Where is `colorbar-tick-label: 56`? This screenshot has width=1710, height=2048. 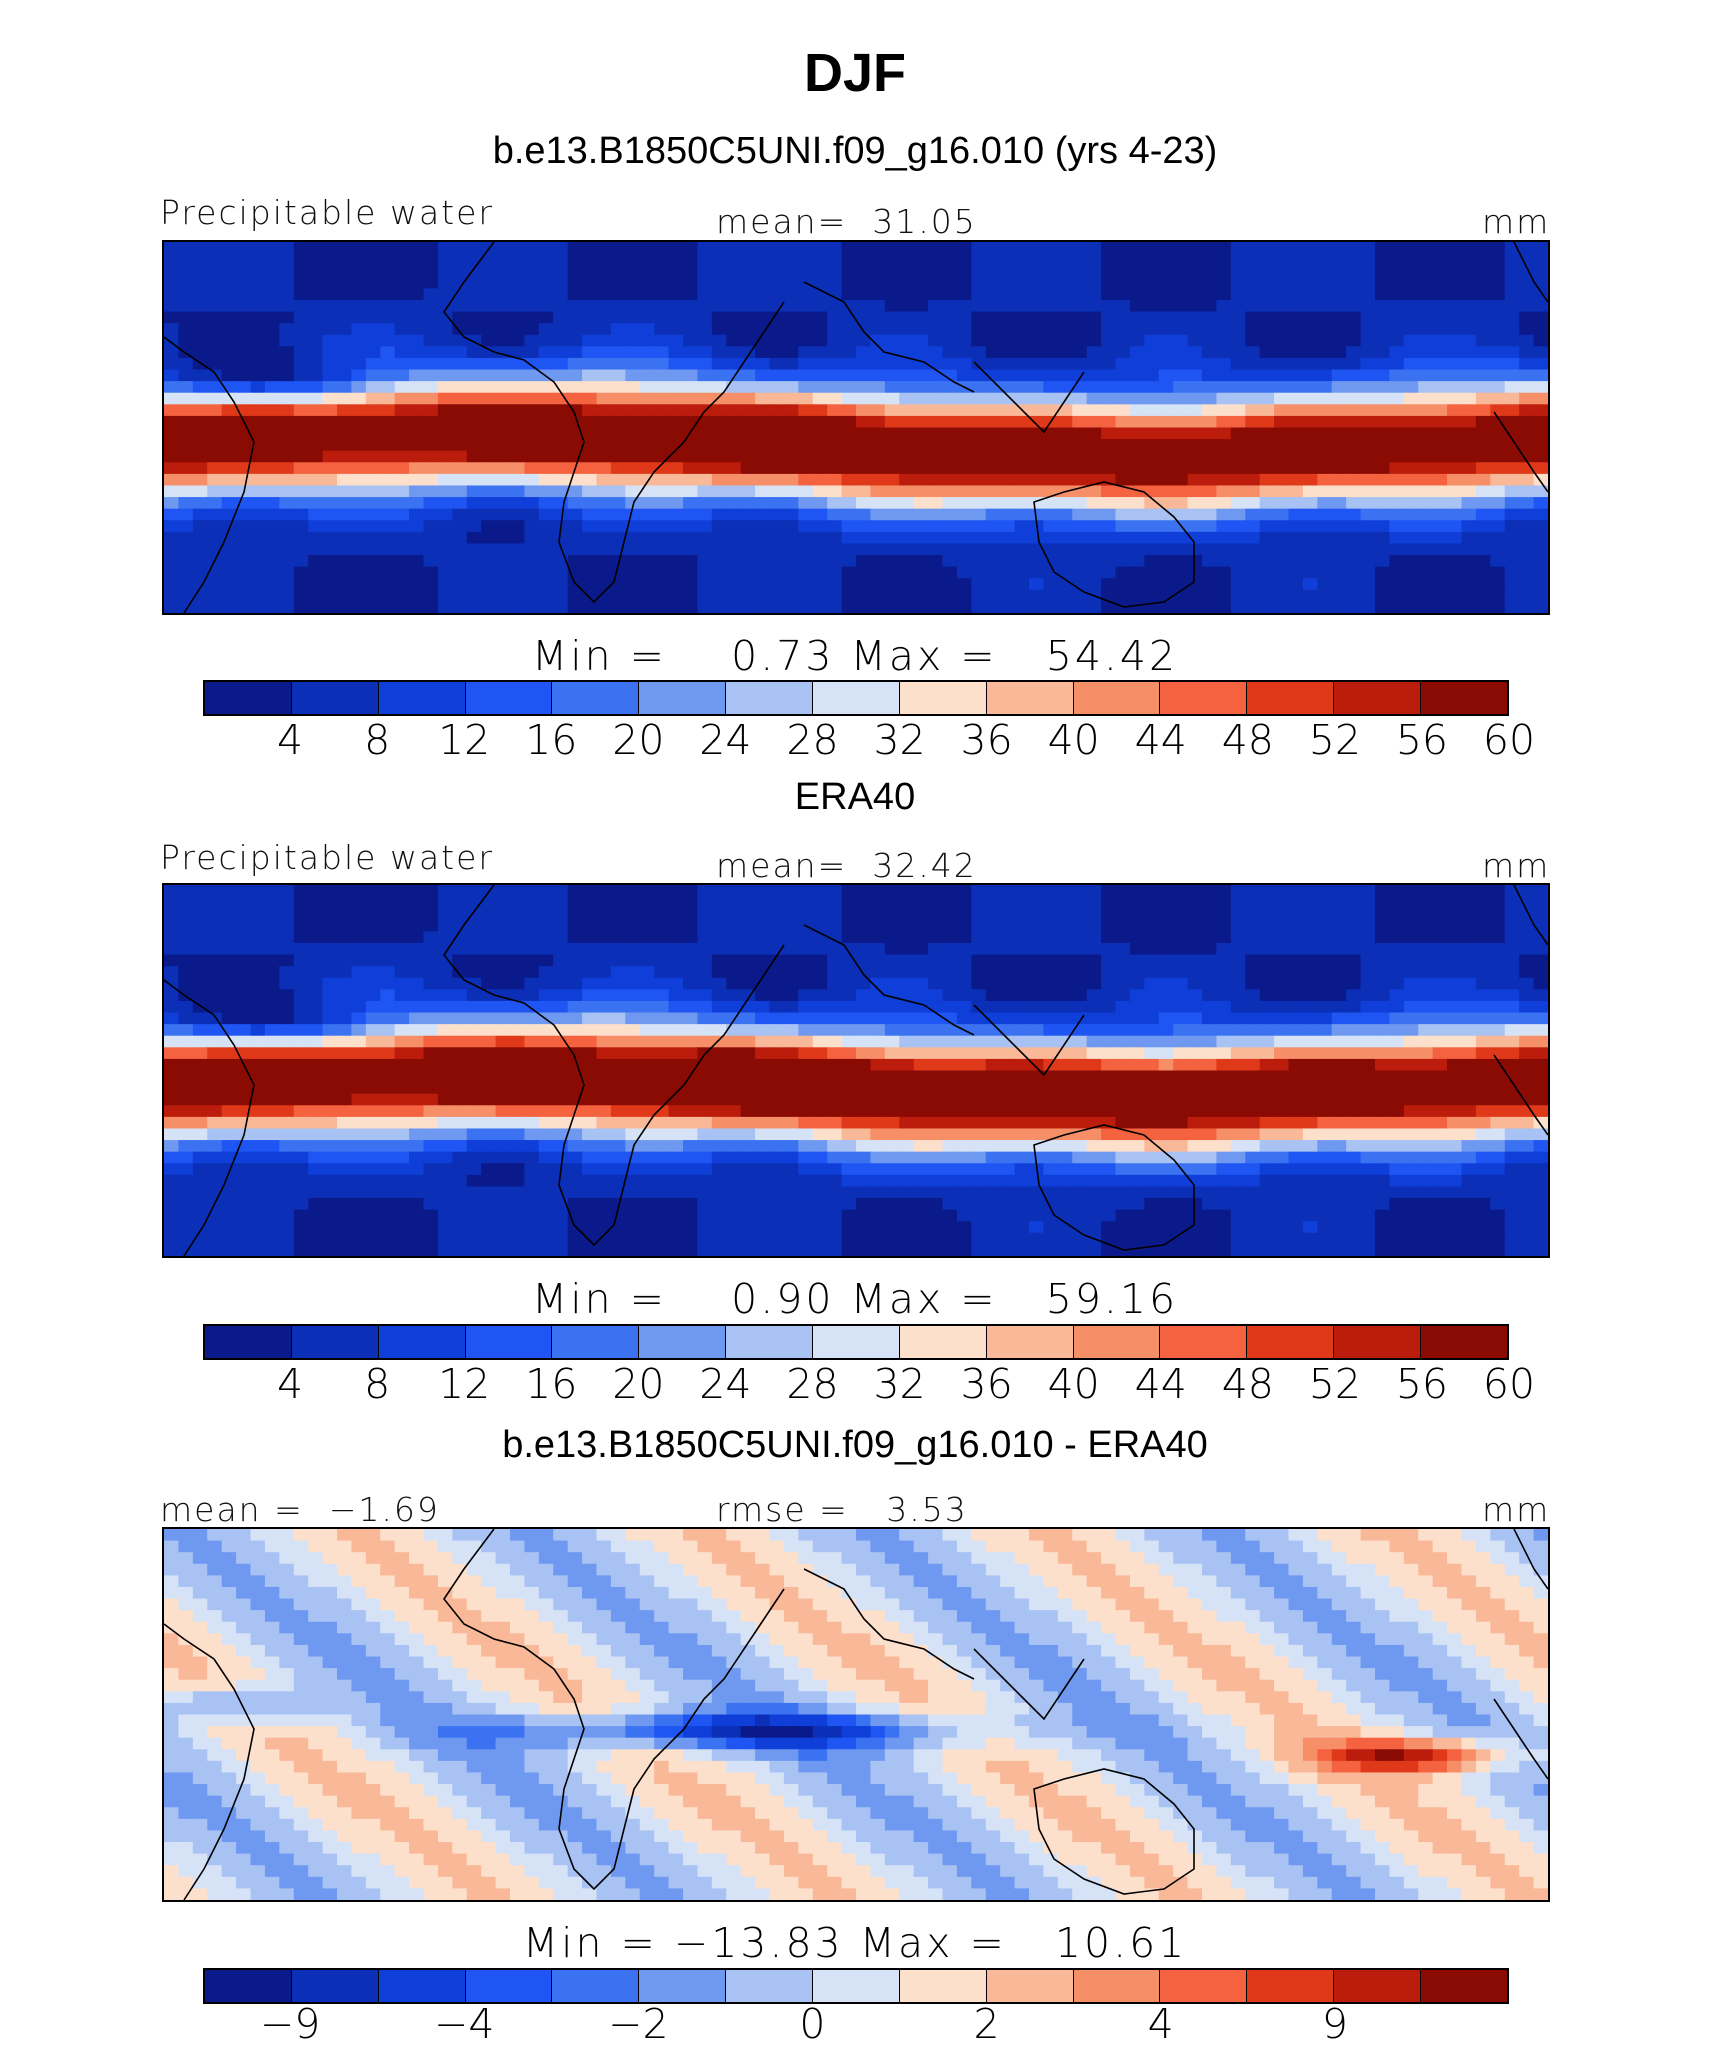 colorbar-tick-label: 56 is located at coordinates (1422, 740).